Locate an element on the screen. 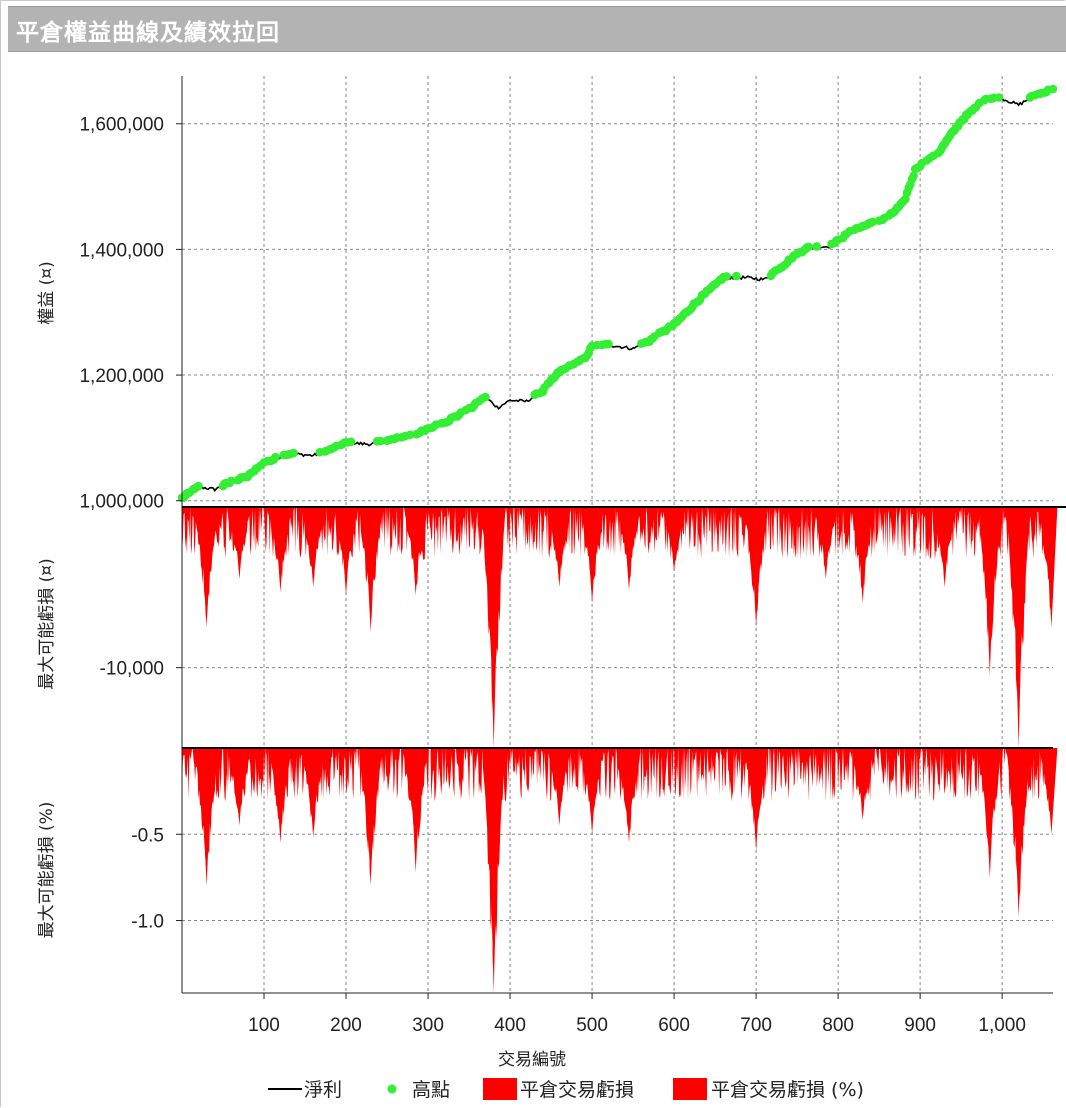 The width and height of the screenshot is (1066, 1108). x-tick-label: 100 is located at coordinates (264, 1025).